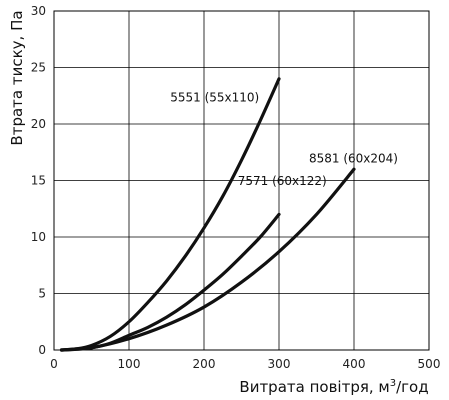 Image resolution: width=449 pixels, height=400 pixels. I want to click on x-tick-label: 400, so click(354, 364).